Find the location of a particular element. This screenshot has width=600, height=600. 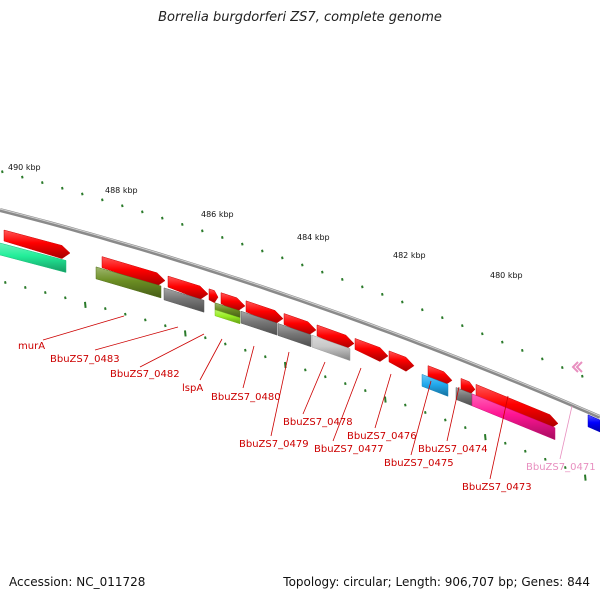

gene-label: BbuZS7_0480 is located at coordinates (246, 397).